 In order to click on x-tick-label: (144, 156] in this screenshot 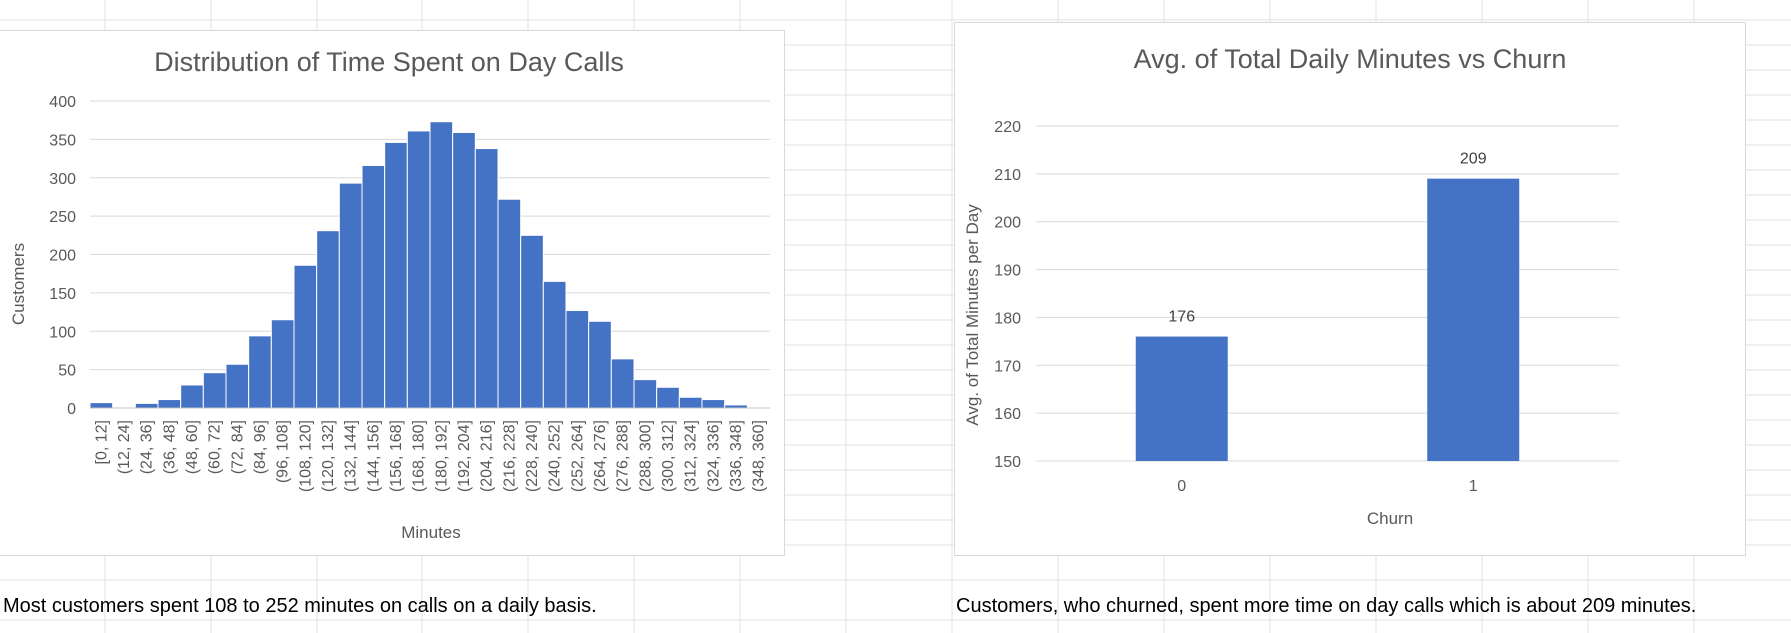, I will do `click(373, 456)`.